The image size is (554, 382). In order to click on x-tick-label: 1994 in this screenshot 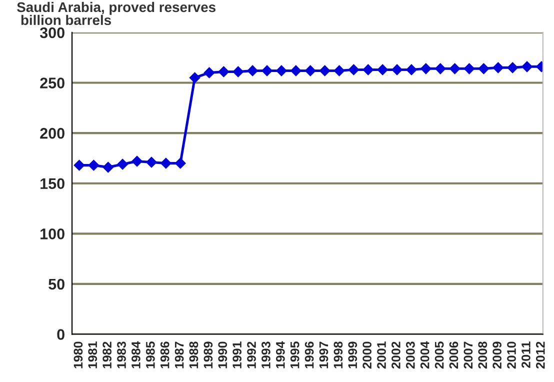, I will do `click(280, 354)`.